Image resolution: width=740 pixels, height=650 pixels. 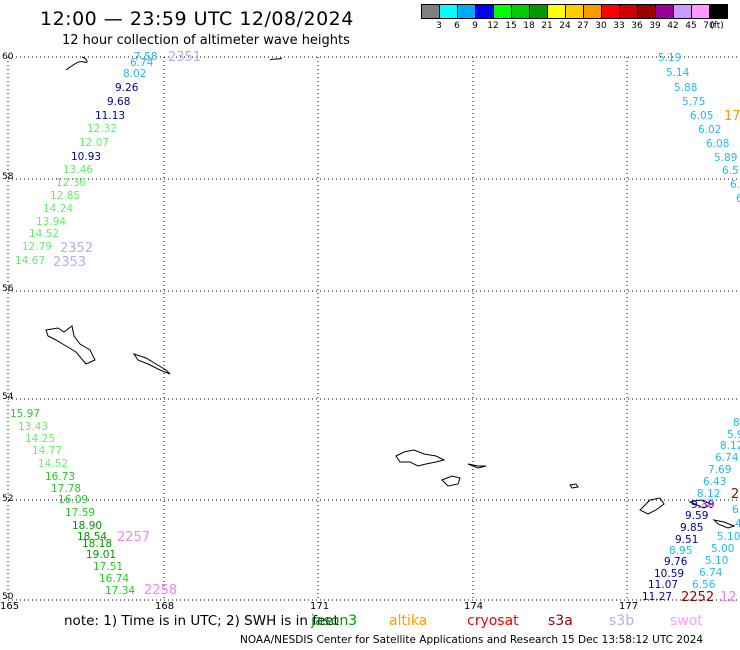 What do you see at coordinates (8, 597) in the screenshot?
I see `lat-label: 50` at bounding box center [8, 597].